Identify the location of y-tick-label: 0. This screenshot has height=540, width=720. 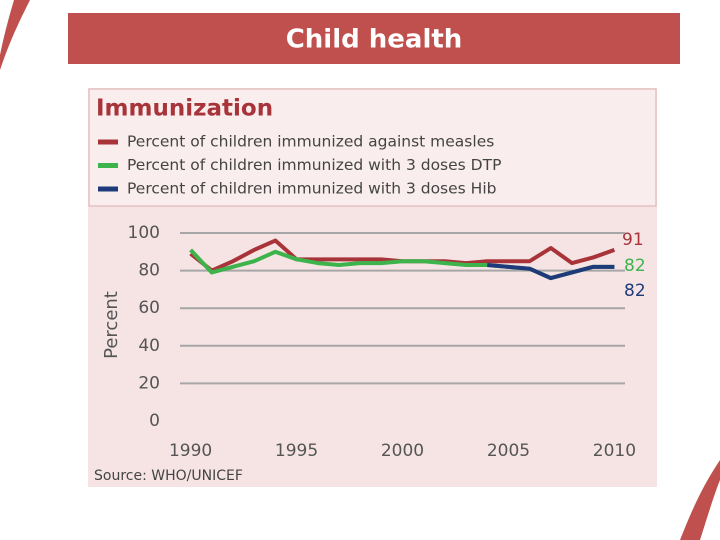
(154, 421).